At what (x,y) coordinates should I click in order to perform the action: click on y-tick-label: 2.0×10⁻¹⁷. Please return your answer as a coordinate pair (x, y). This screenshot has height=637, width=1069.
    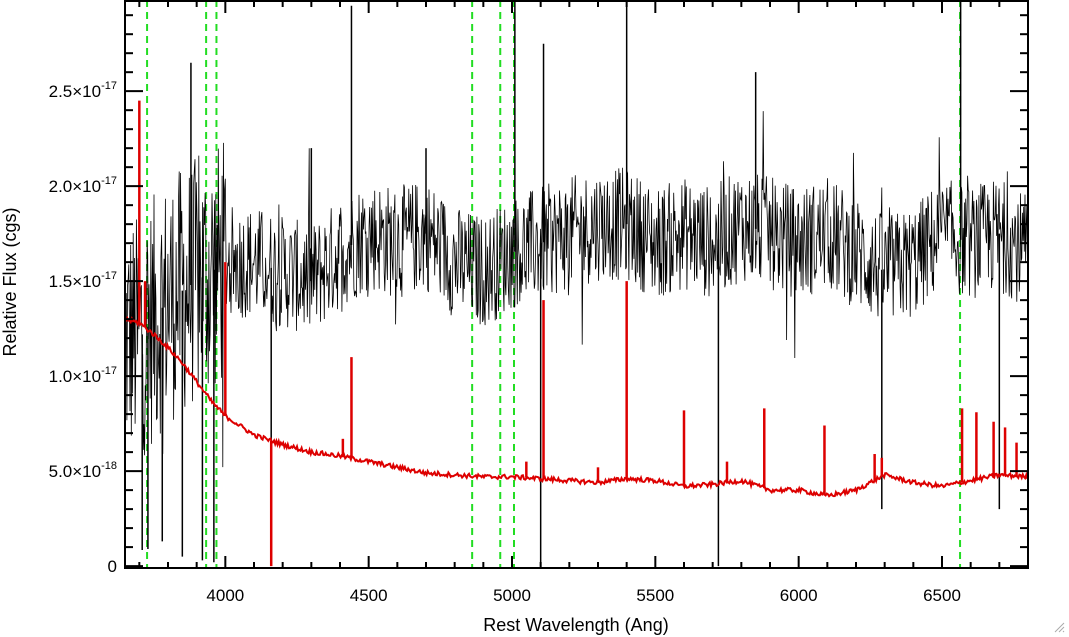
    Looking at the image, I should click on (83, 185).